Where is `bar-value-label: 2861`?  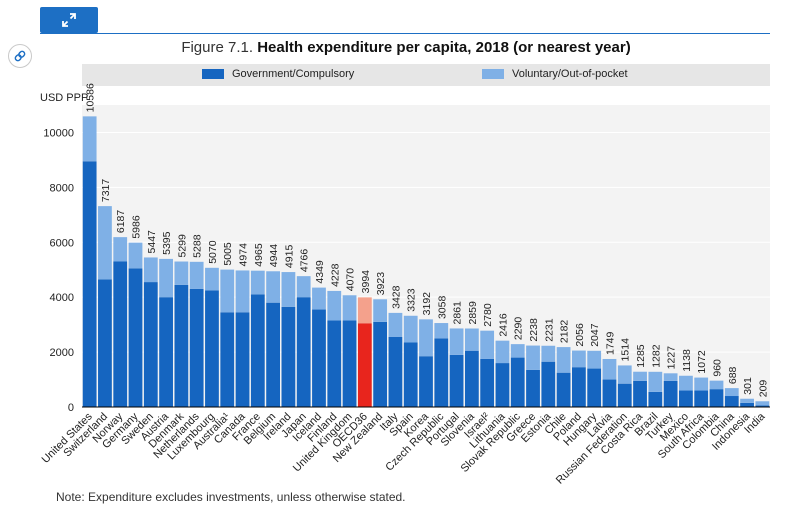 bar-value-label: 2861 is located at coordinates (458, 313).